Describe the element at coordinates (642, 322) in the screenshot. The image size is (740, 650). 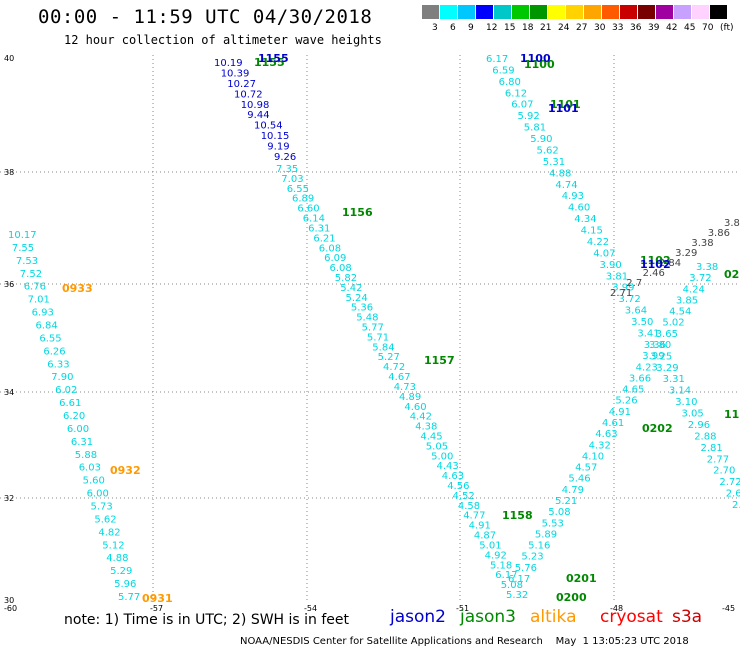
I see `swh-value: 3.50` at that location.